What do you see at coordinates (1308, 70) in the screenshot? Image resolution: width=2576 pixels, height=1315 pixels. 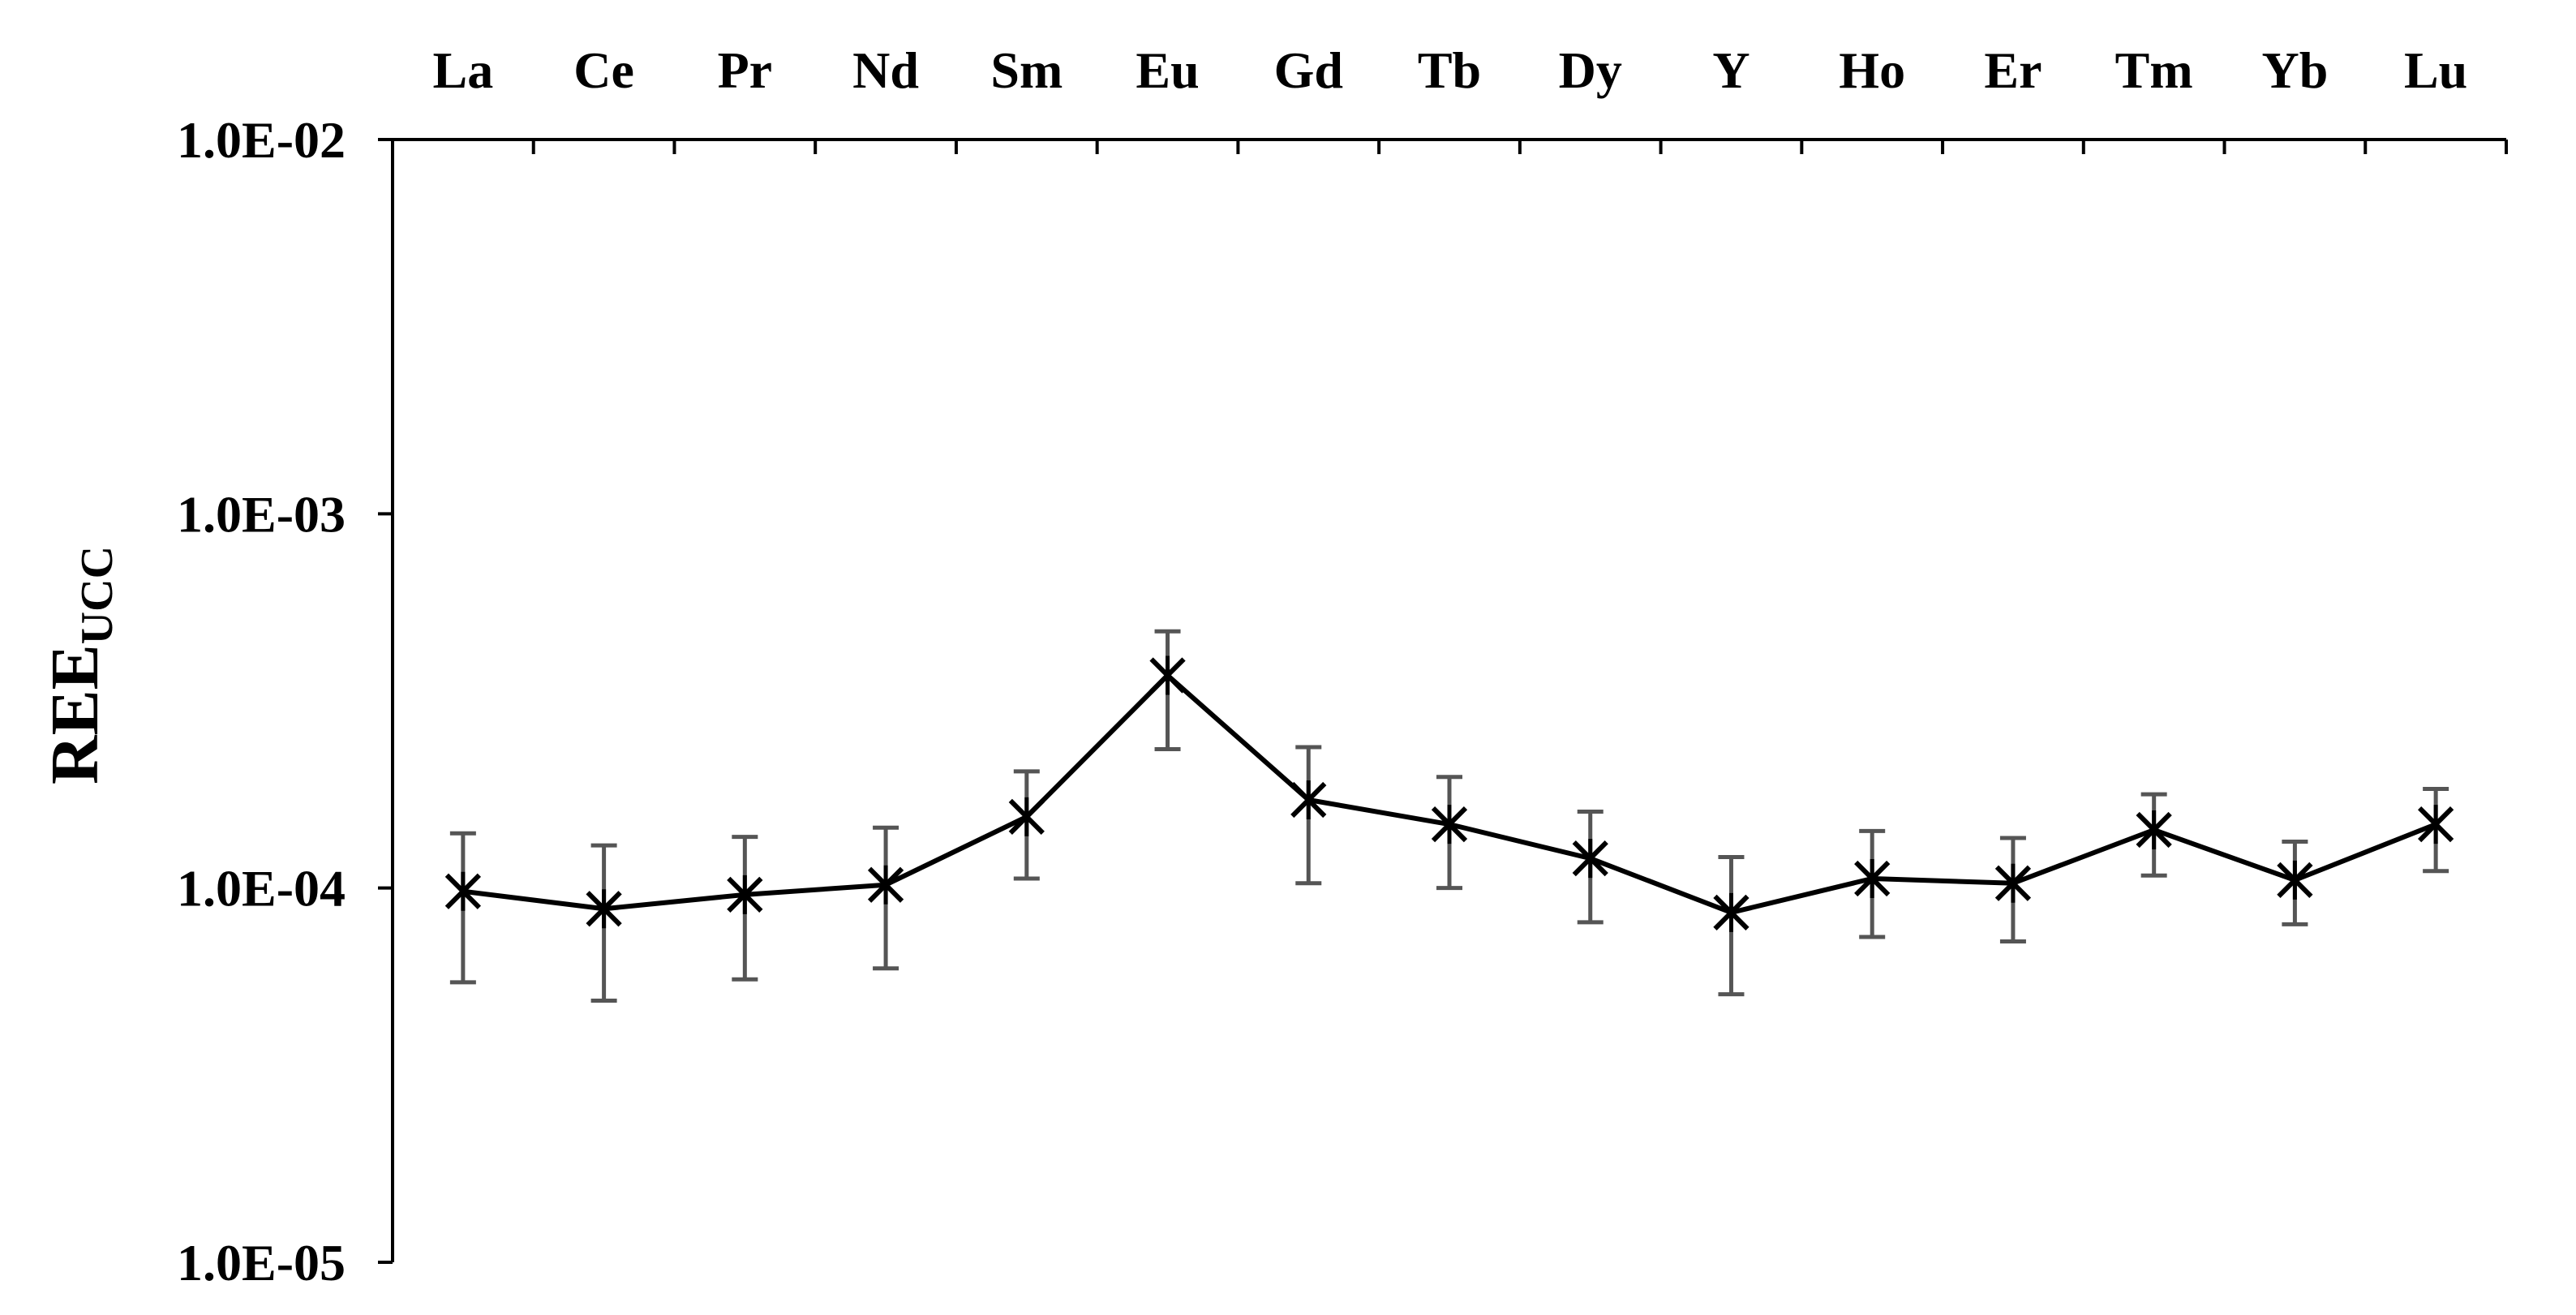 I see `category-label: Gd` at bounding box center [1308, 70].